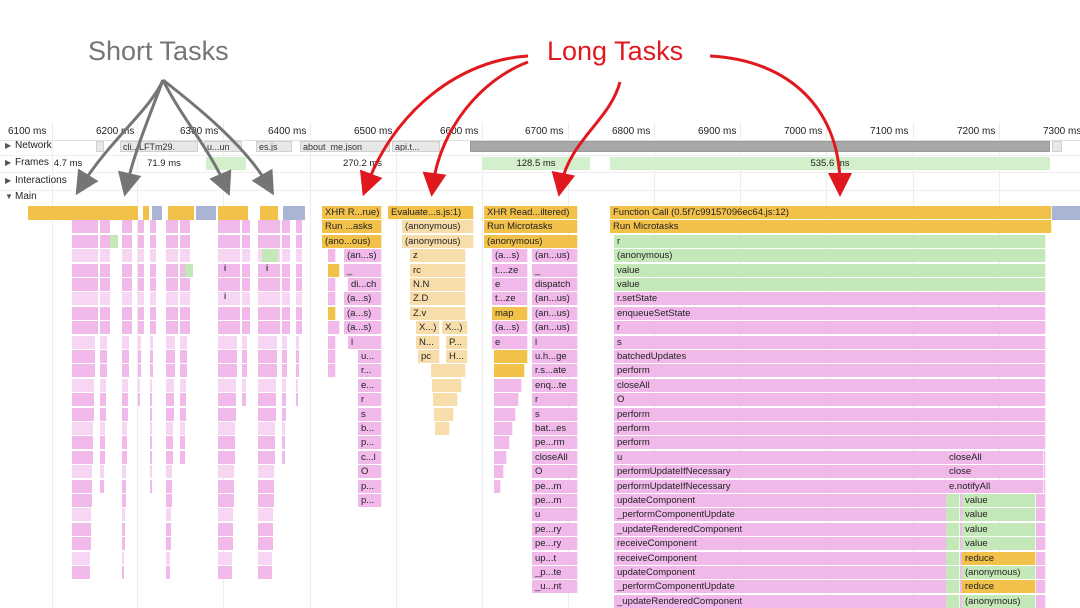 Image resolution: width=1080 pixels, height=608 pixels. What do you see at coordinates (438, 270) in the screenshot?
I see `flame-entry: rc` at bounding box center [438, 270].